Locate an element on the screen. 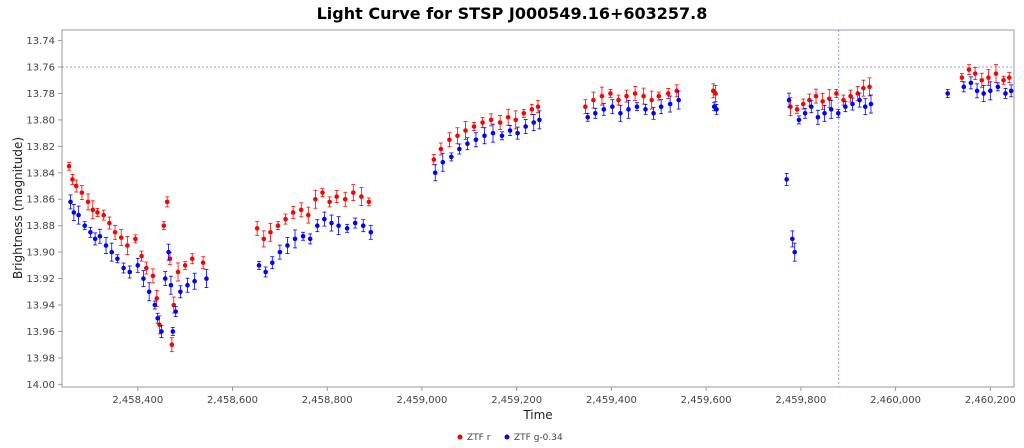 The height and width of the screenshot is (448, 1024). chart-title: Light Curve for STSP J000549.16+603257.8 is located at coordinates (512, 13).